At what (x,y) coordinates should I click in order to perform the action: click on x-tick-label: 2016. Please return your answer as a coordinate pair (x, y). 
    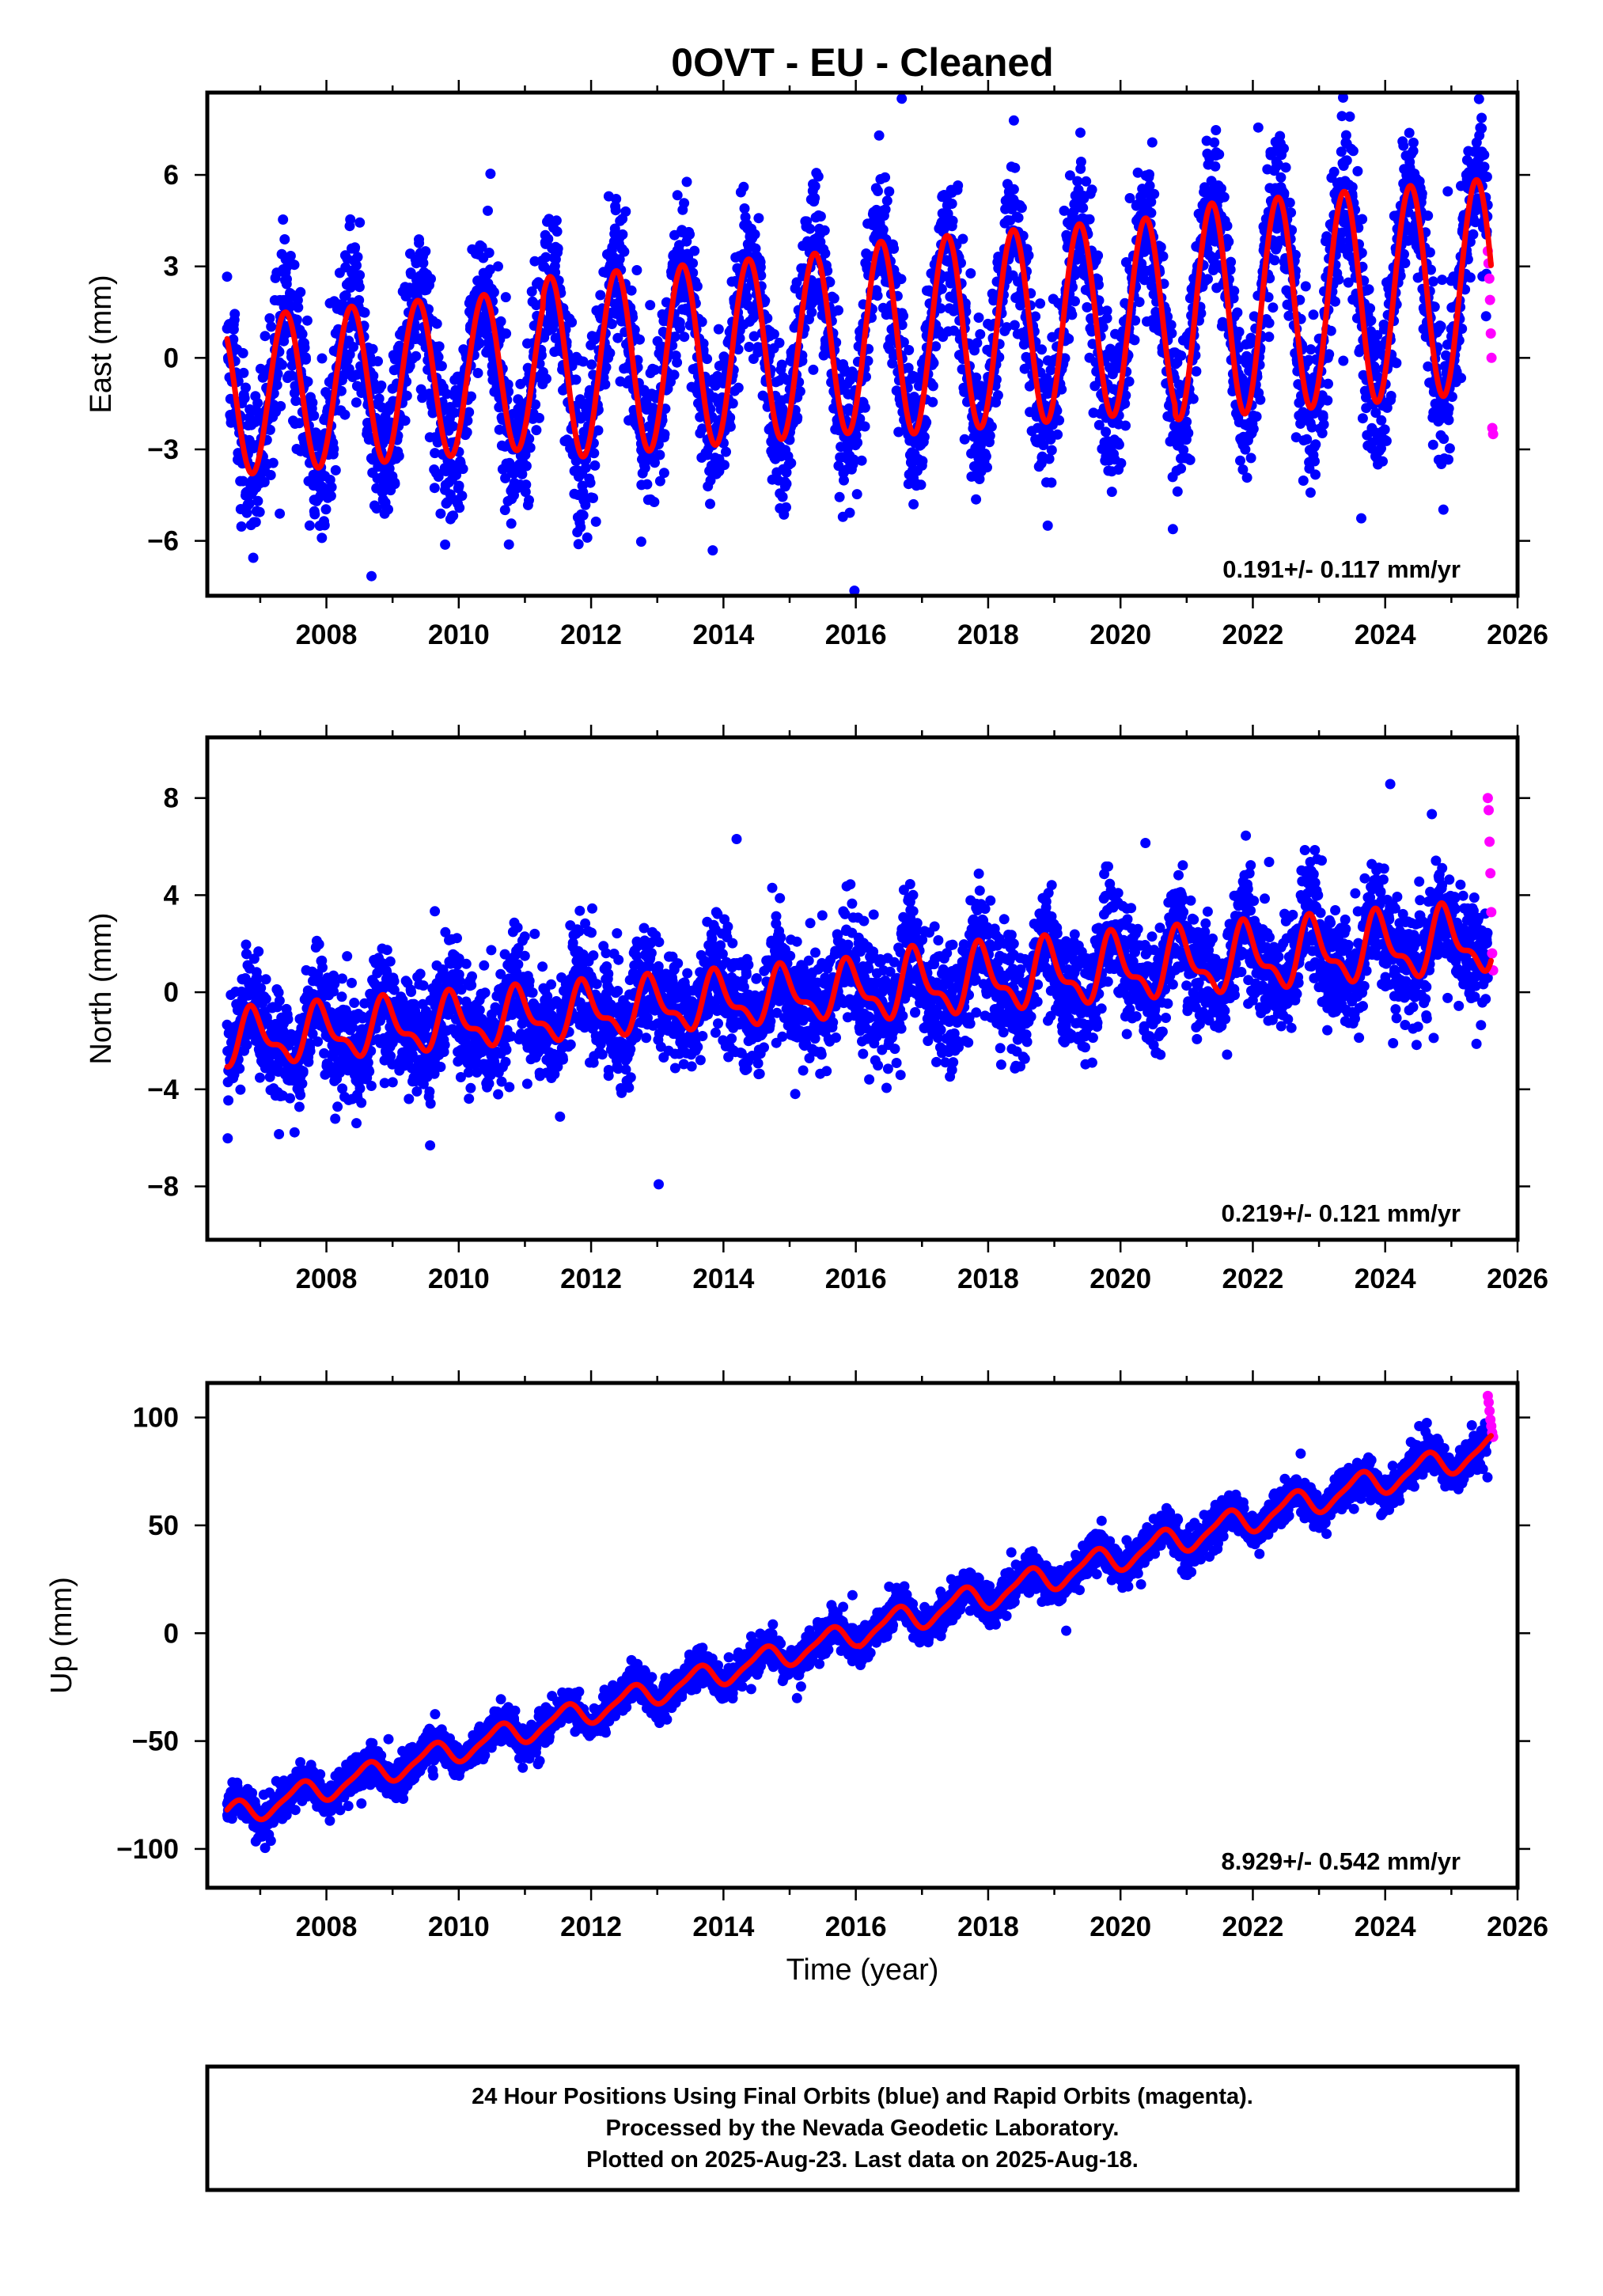
    Looking at the image, I should click on (856, 634).